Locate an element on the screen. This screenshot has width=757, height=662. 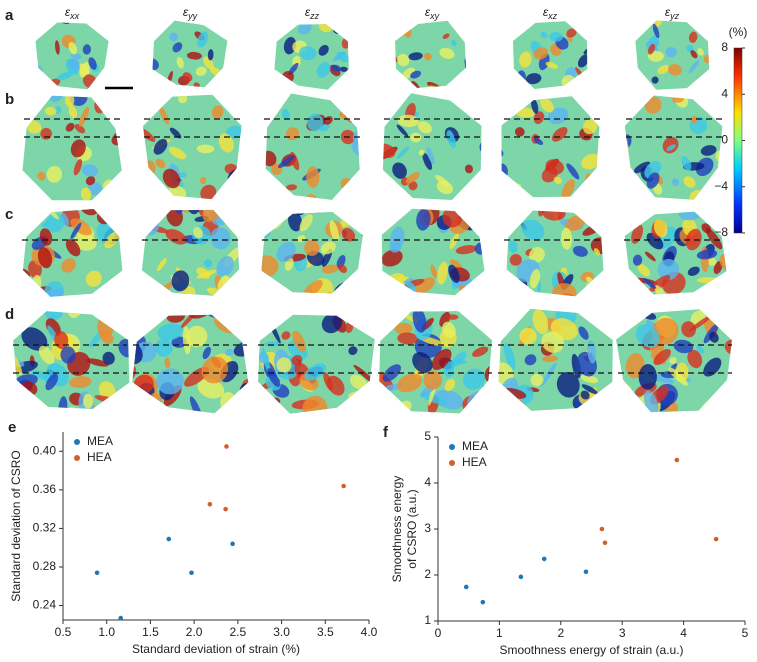
panel-label: f is located at coordinates (386, 432).